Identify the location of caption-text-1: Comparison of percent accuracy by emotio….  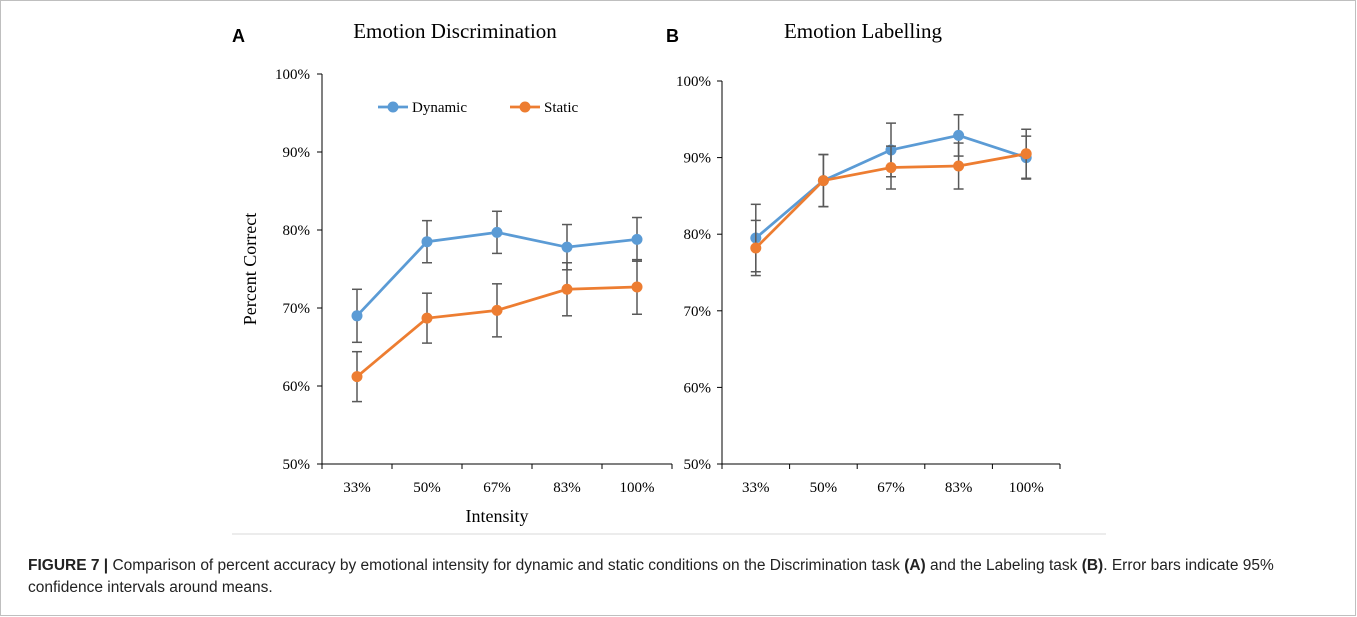
(506, 565).